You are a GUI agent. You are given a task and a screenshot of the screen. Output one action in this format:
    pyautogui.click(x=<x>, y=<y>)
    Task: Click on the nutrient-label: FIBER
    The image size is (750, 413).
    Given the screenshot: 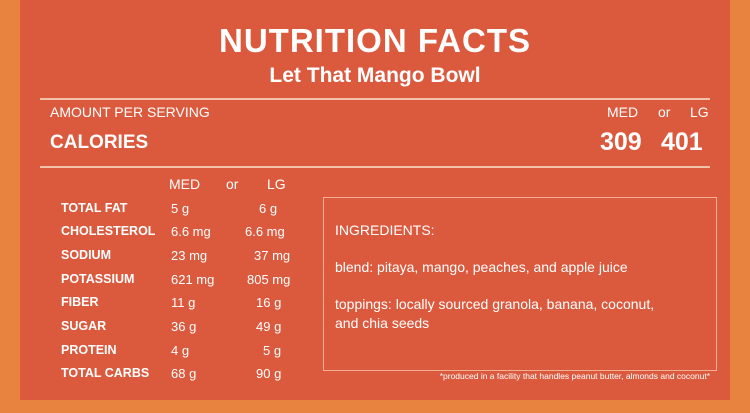 What is the action you would take?
    pyautogui.click(x=80, y=302)
    